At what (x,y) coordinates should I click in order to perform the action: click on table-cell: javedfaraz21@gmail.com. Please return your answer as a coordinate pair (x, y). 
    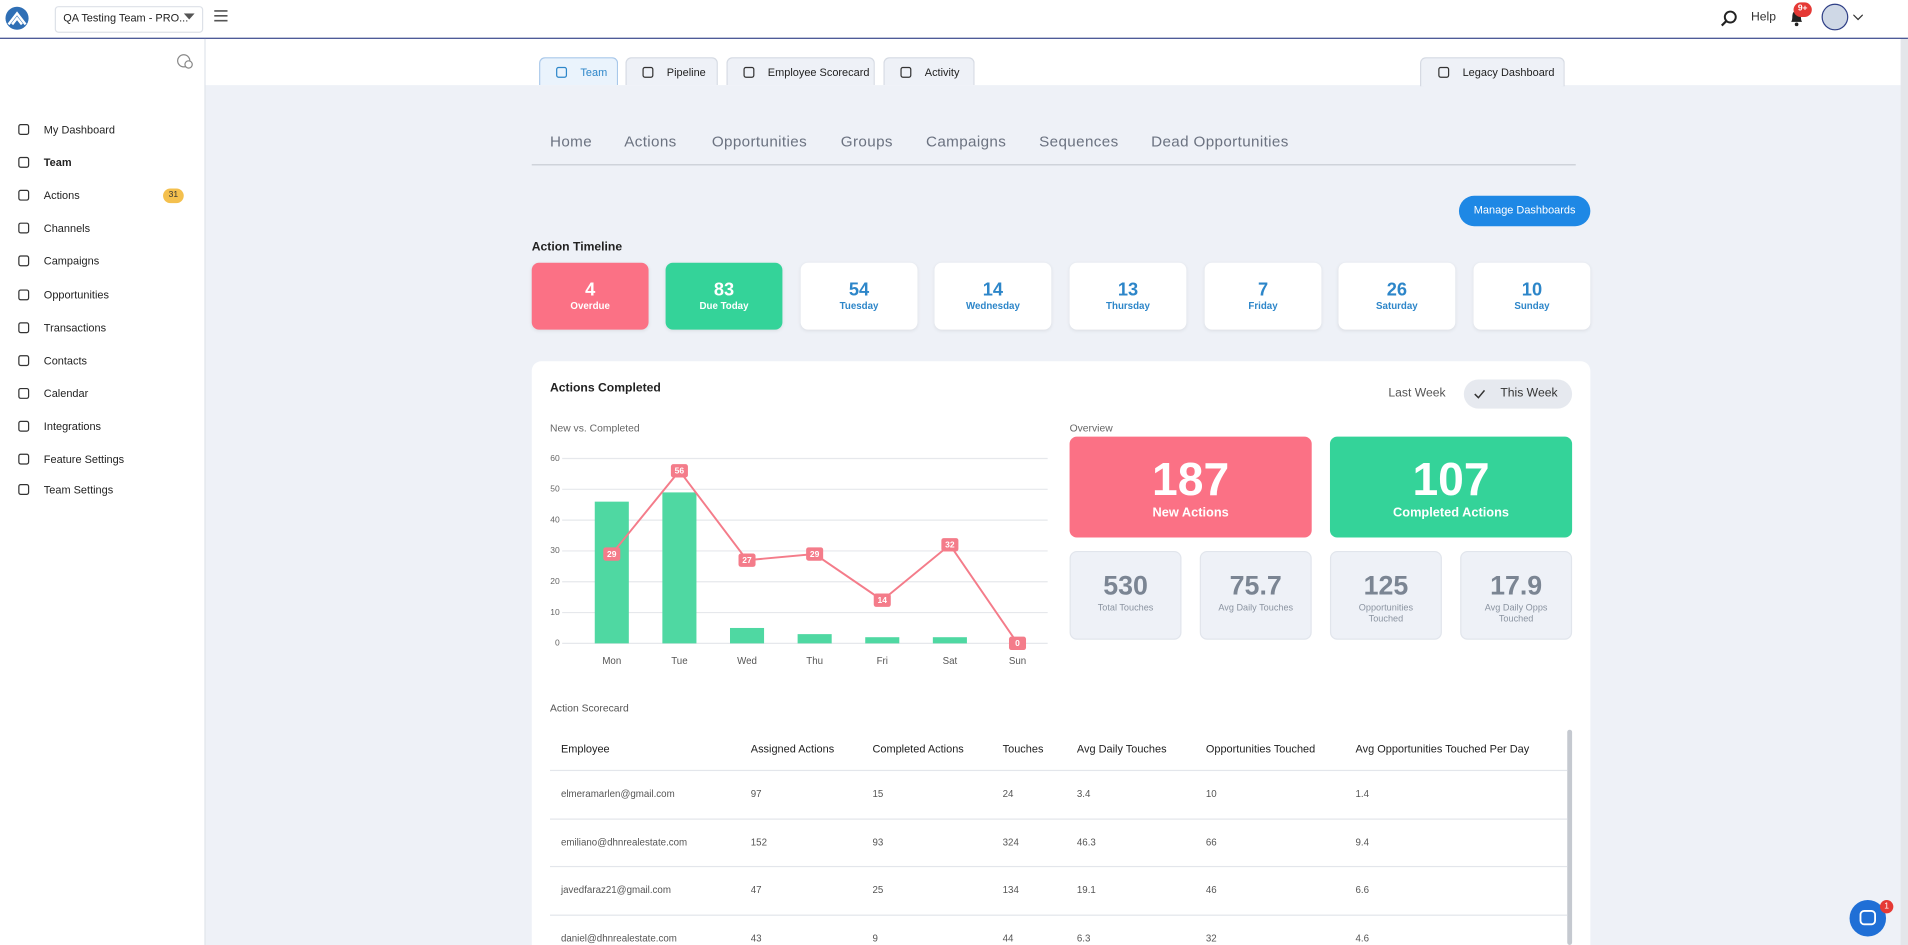
    Looking at the image, I should click on (615, 890).